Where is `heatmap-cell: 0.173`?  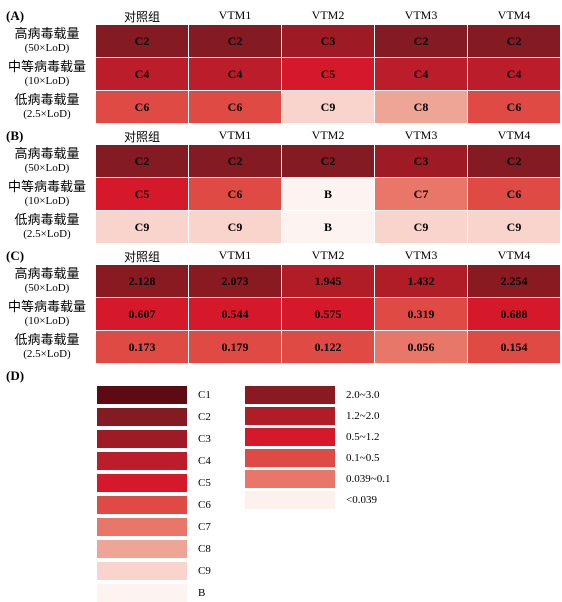 heatmap-cell: 0.173 is located at coordinates (142, 347).